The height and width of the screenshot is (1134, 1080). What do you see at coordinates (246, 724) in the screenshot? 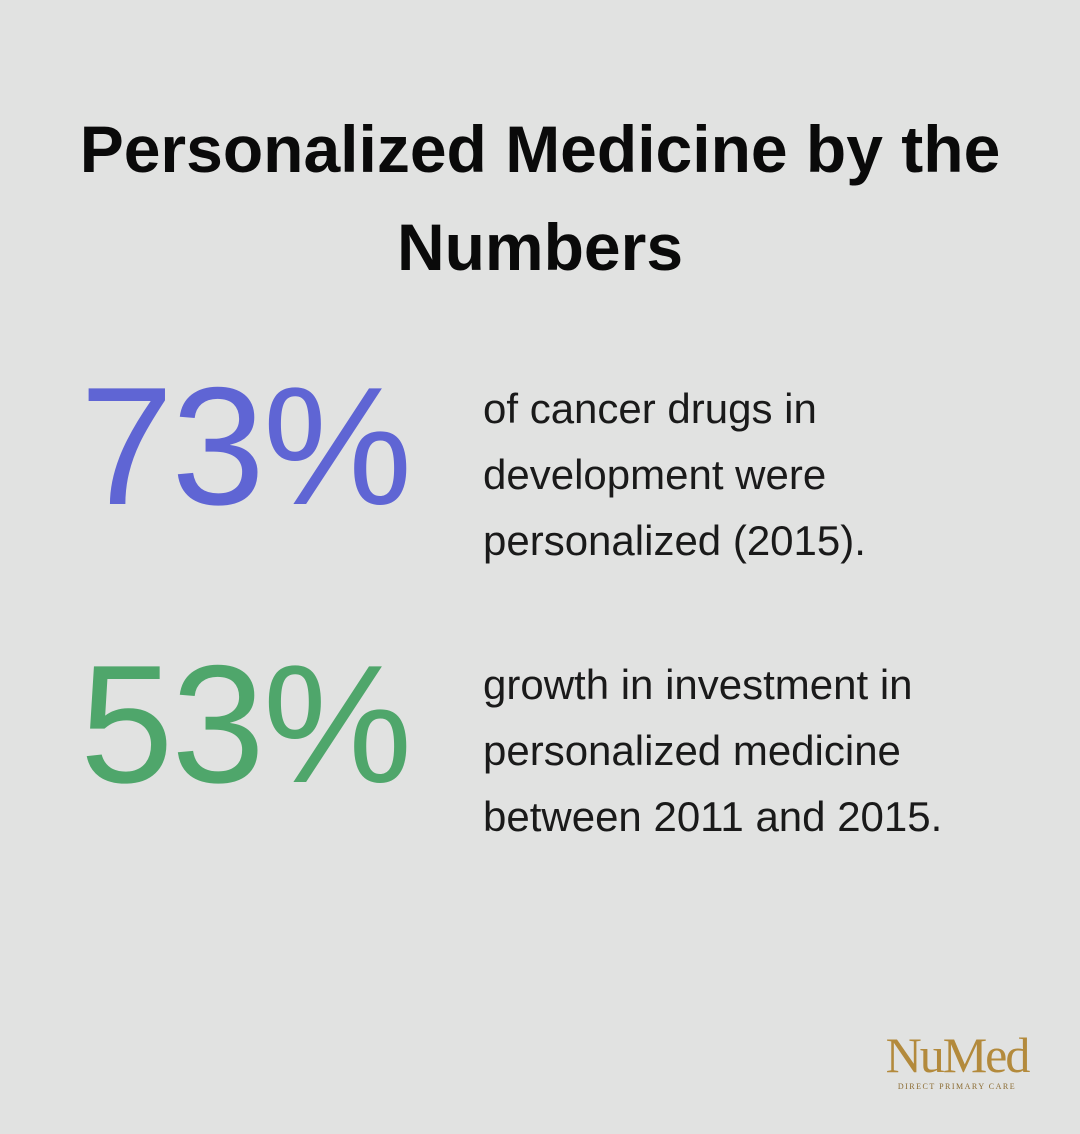
I see `stat-value: 53%` at bounding box center [246, 724].